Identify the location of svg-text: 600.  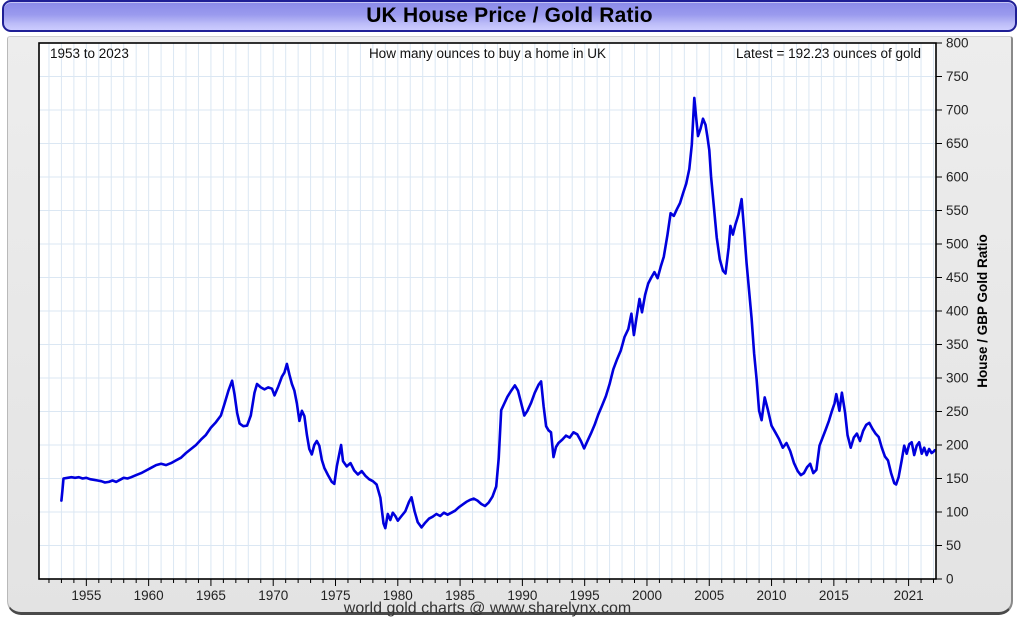
(957, 177).